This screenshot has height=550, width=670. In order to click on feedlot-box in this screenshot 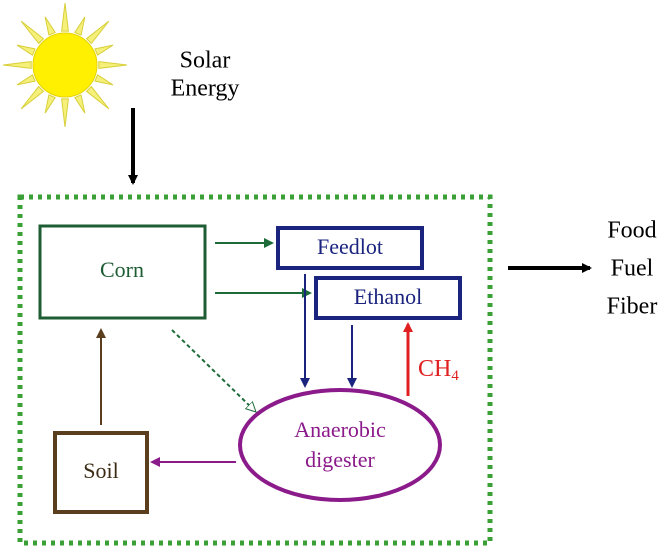, I will do `click(350, 248)`.